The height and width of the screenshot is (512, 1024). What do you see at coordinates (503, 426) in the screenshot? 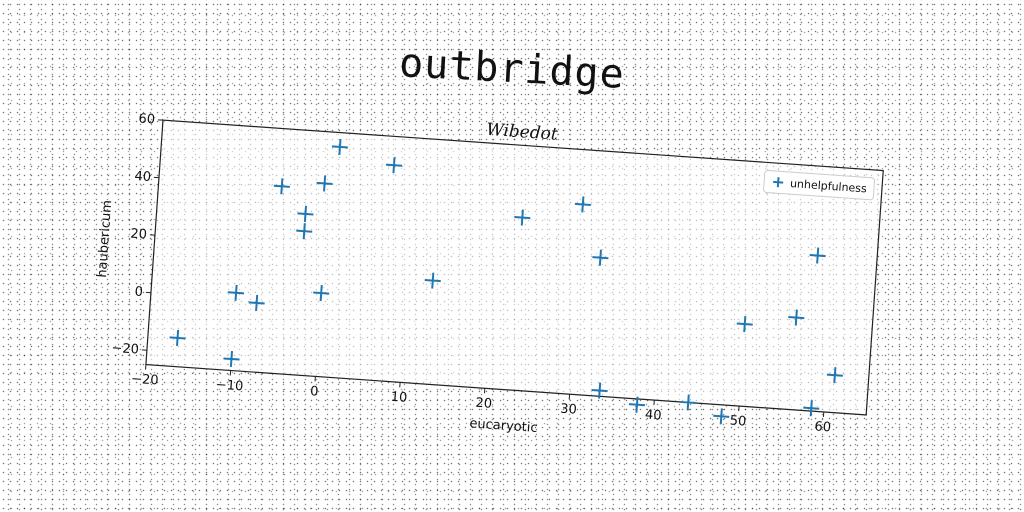
I see `x-axis-label: eucaryotic` at bounding box center [503, 426].